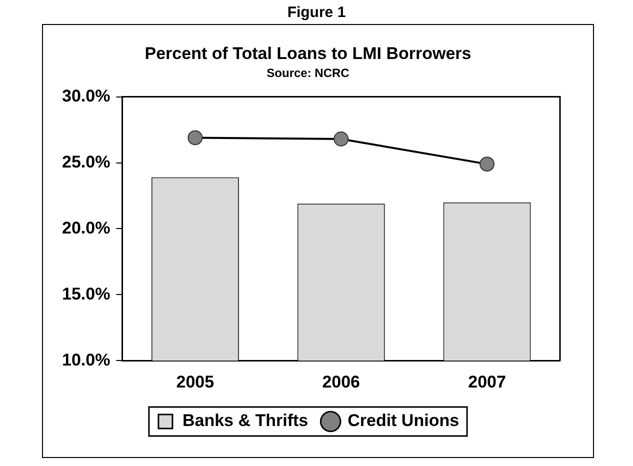 This screenshot has height=466, width=633. What do you see at coordinates (404, 420) in the screenshot?
I see `legend-label: Credit Unions` at bounding box center [404, 420].